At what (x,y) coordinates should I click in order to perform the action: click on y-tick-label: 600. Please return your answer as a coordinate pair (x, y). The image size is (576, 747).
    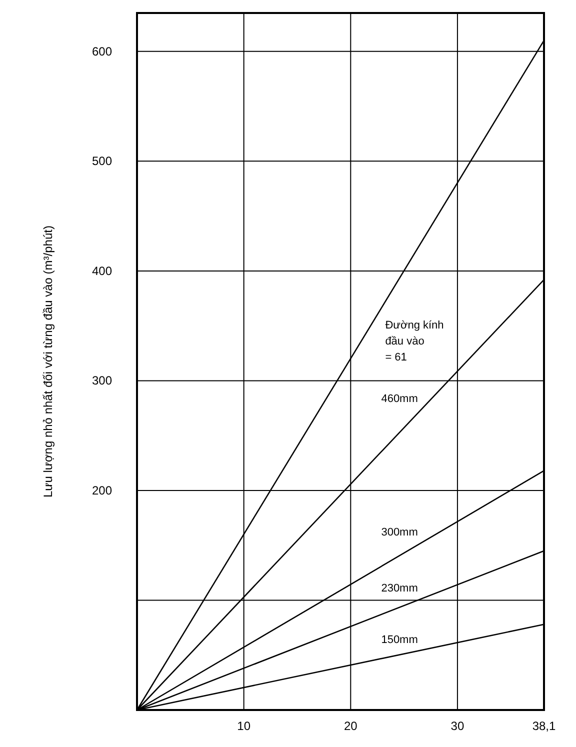
    Looking at the image, I should click on (102, 51).